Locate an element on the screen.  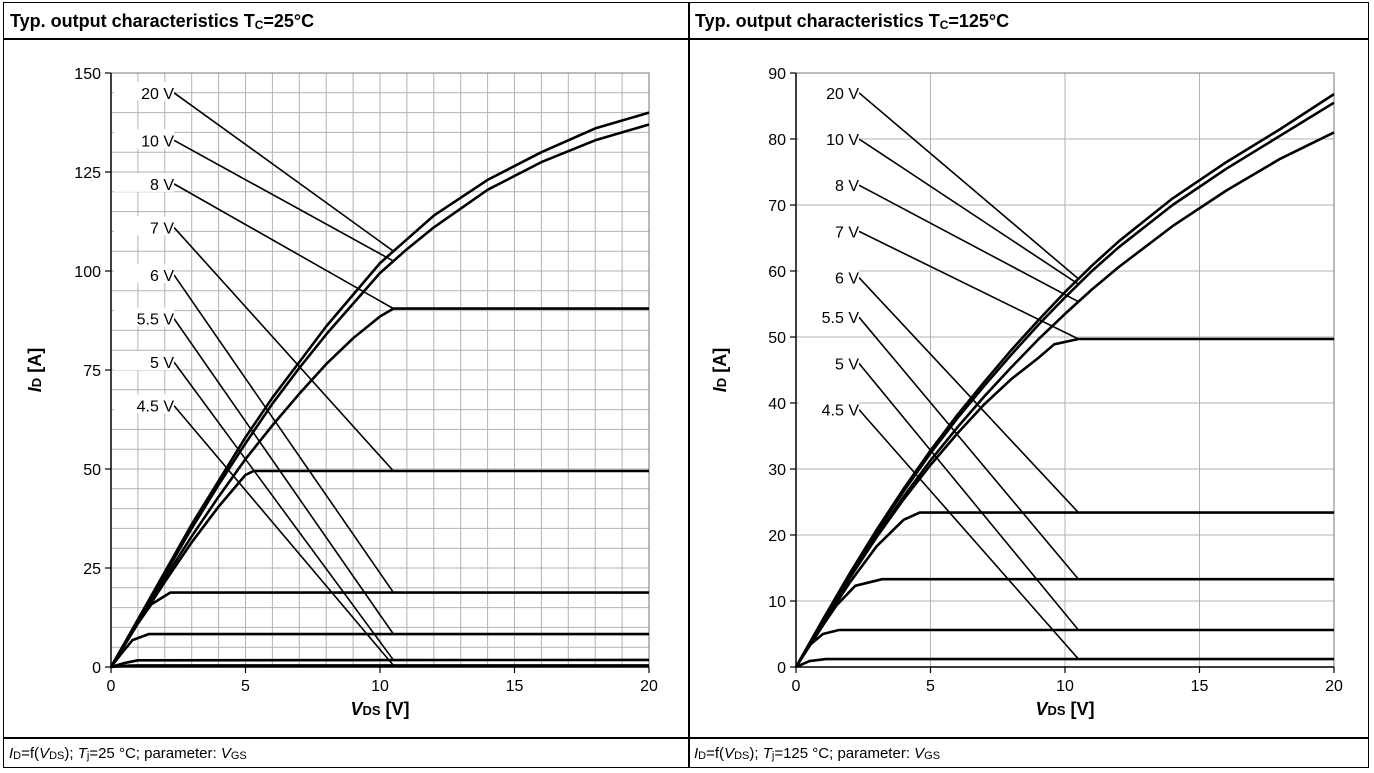
y-tick-label: 90 is located at coordinates (777, 74).